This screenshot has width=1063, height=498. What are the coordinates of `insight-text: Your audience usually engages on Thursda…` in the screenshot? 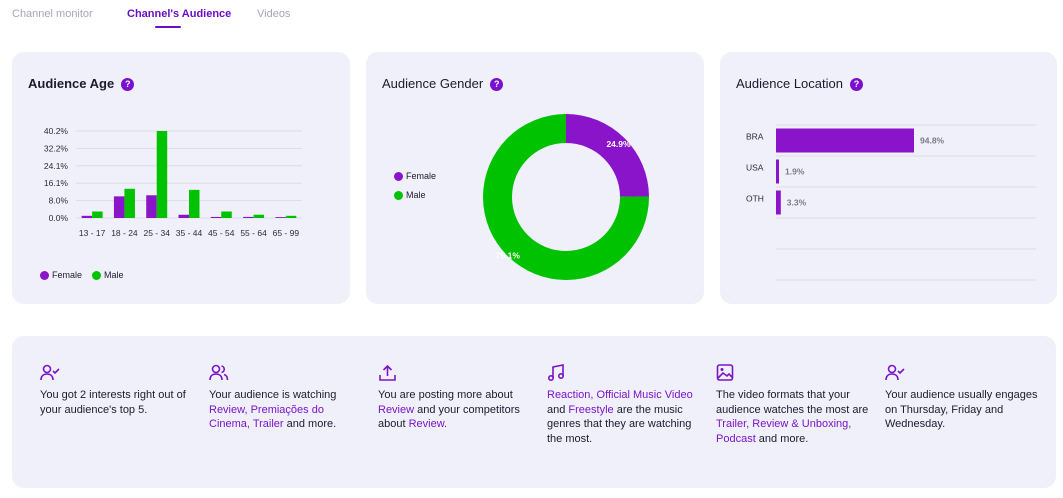 It's located at (961, 409).